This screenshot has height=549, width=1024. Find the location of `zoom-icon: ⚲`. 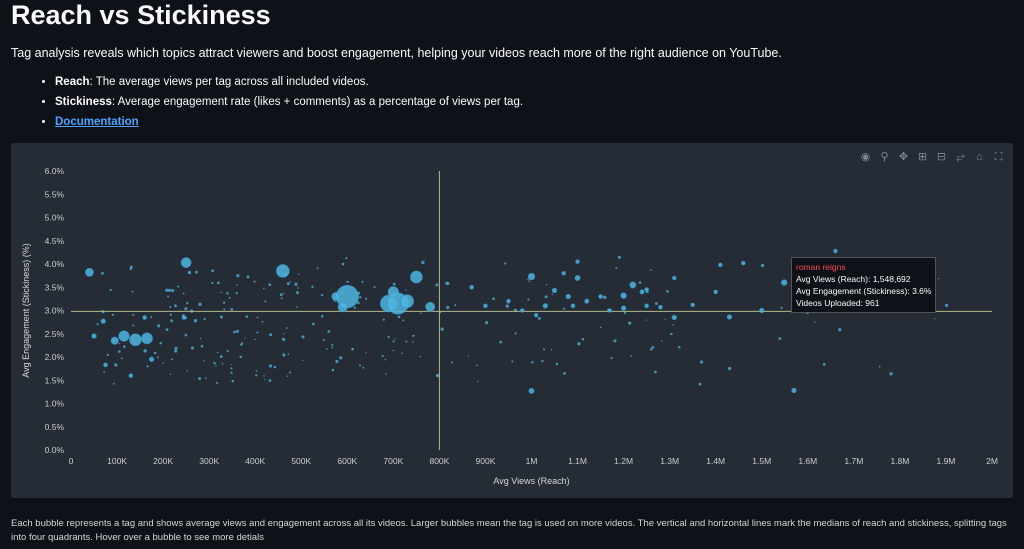

zoom-icon: ⚲ is located at coordinates (884, 157).